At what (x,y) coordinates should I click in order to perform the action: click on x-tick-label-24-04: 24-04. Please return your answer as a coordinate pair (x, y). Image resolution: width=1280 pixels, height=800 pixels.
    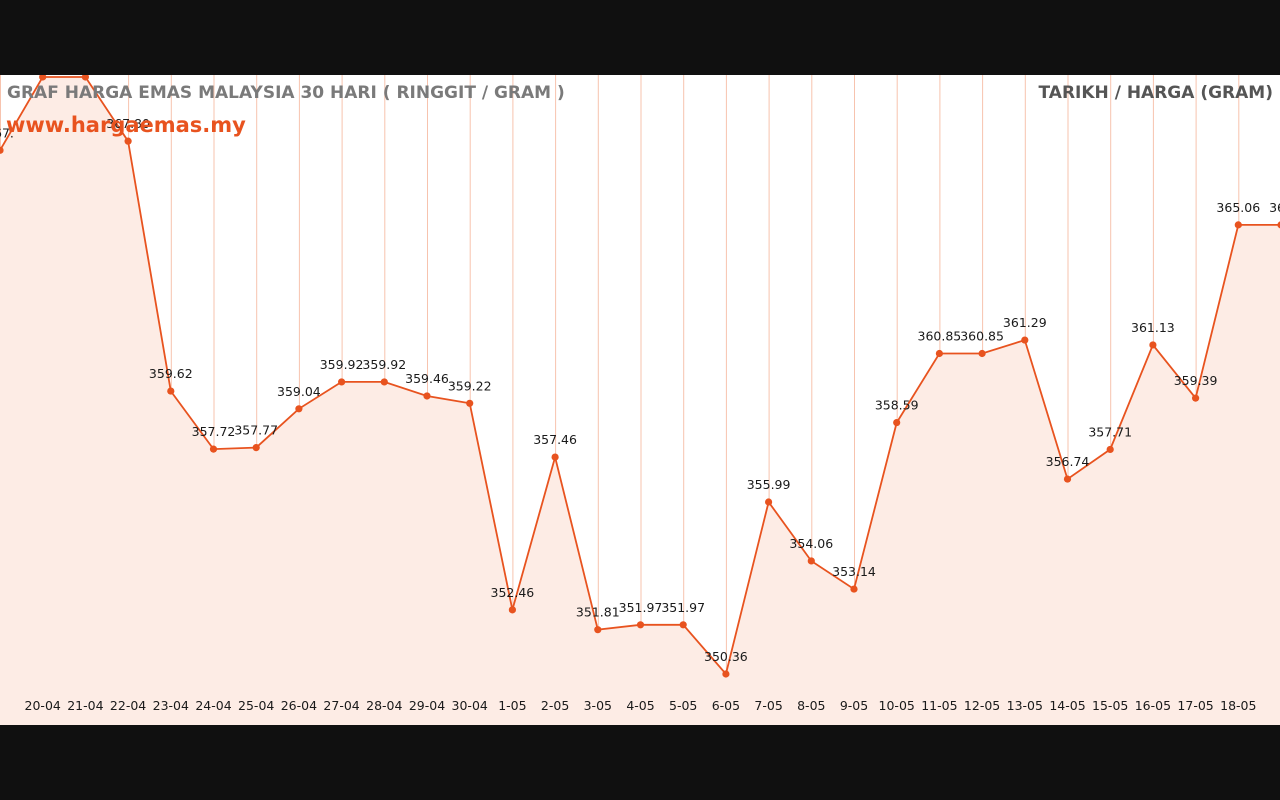
    Looking at the image, I should click on (213, 705).